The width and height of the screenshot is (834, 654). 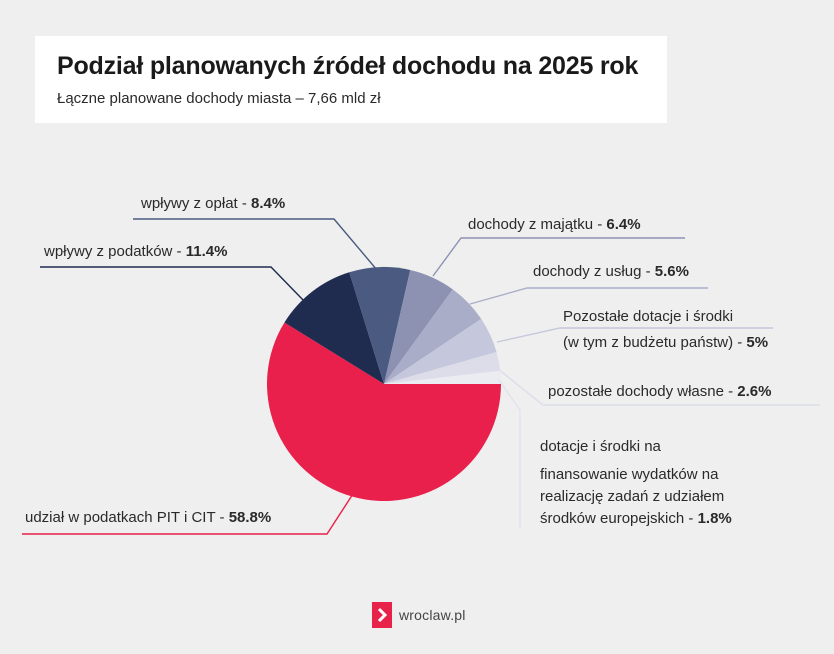 I want to click on leader-line-dotacje, so click(x=634, y=335).